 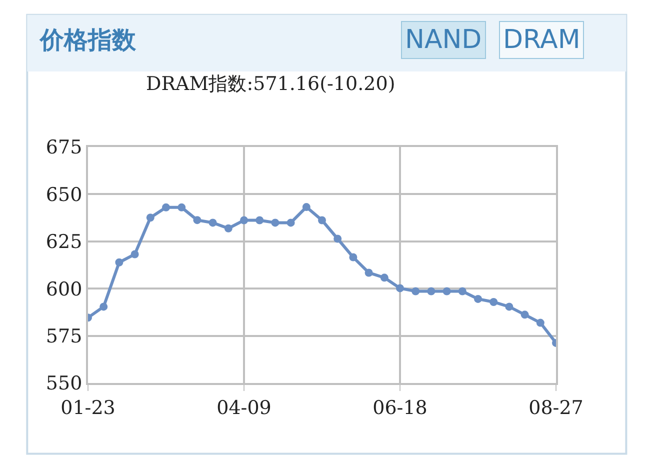 I want to click on chart-title: 价格指数, so click(x=88, y=40).